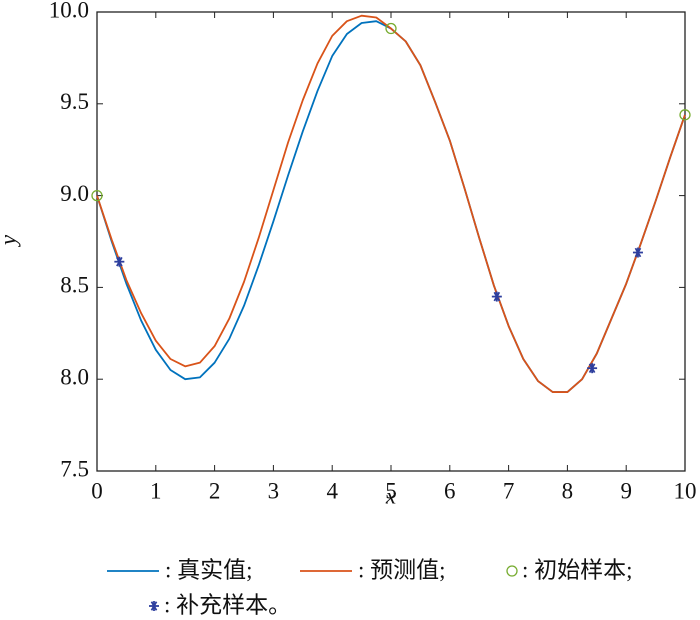 This screenshot has width=700, height=620. Describe the element at coordinates (10, 240) in the screenshot. I see `y-axis-label: y` at that location.